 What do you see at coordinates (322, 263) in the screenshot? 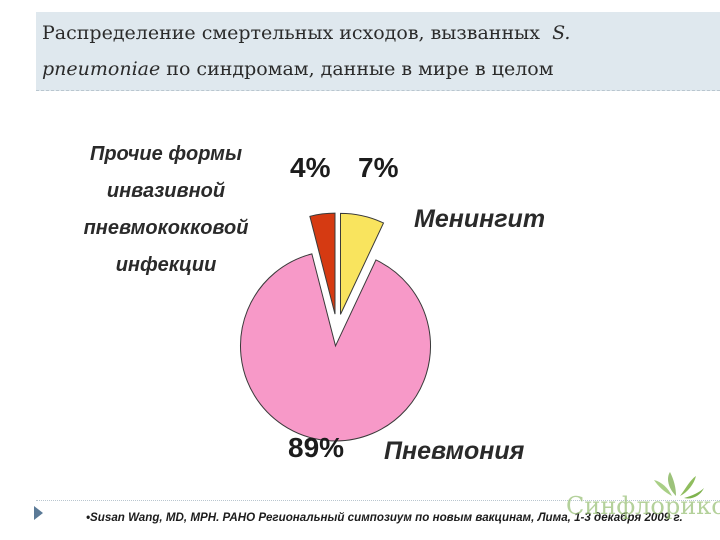
I see `pie-slice-other` at bounding box center [322, 263].